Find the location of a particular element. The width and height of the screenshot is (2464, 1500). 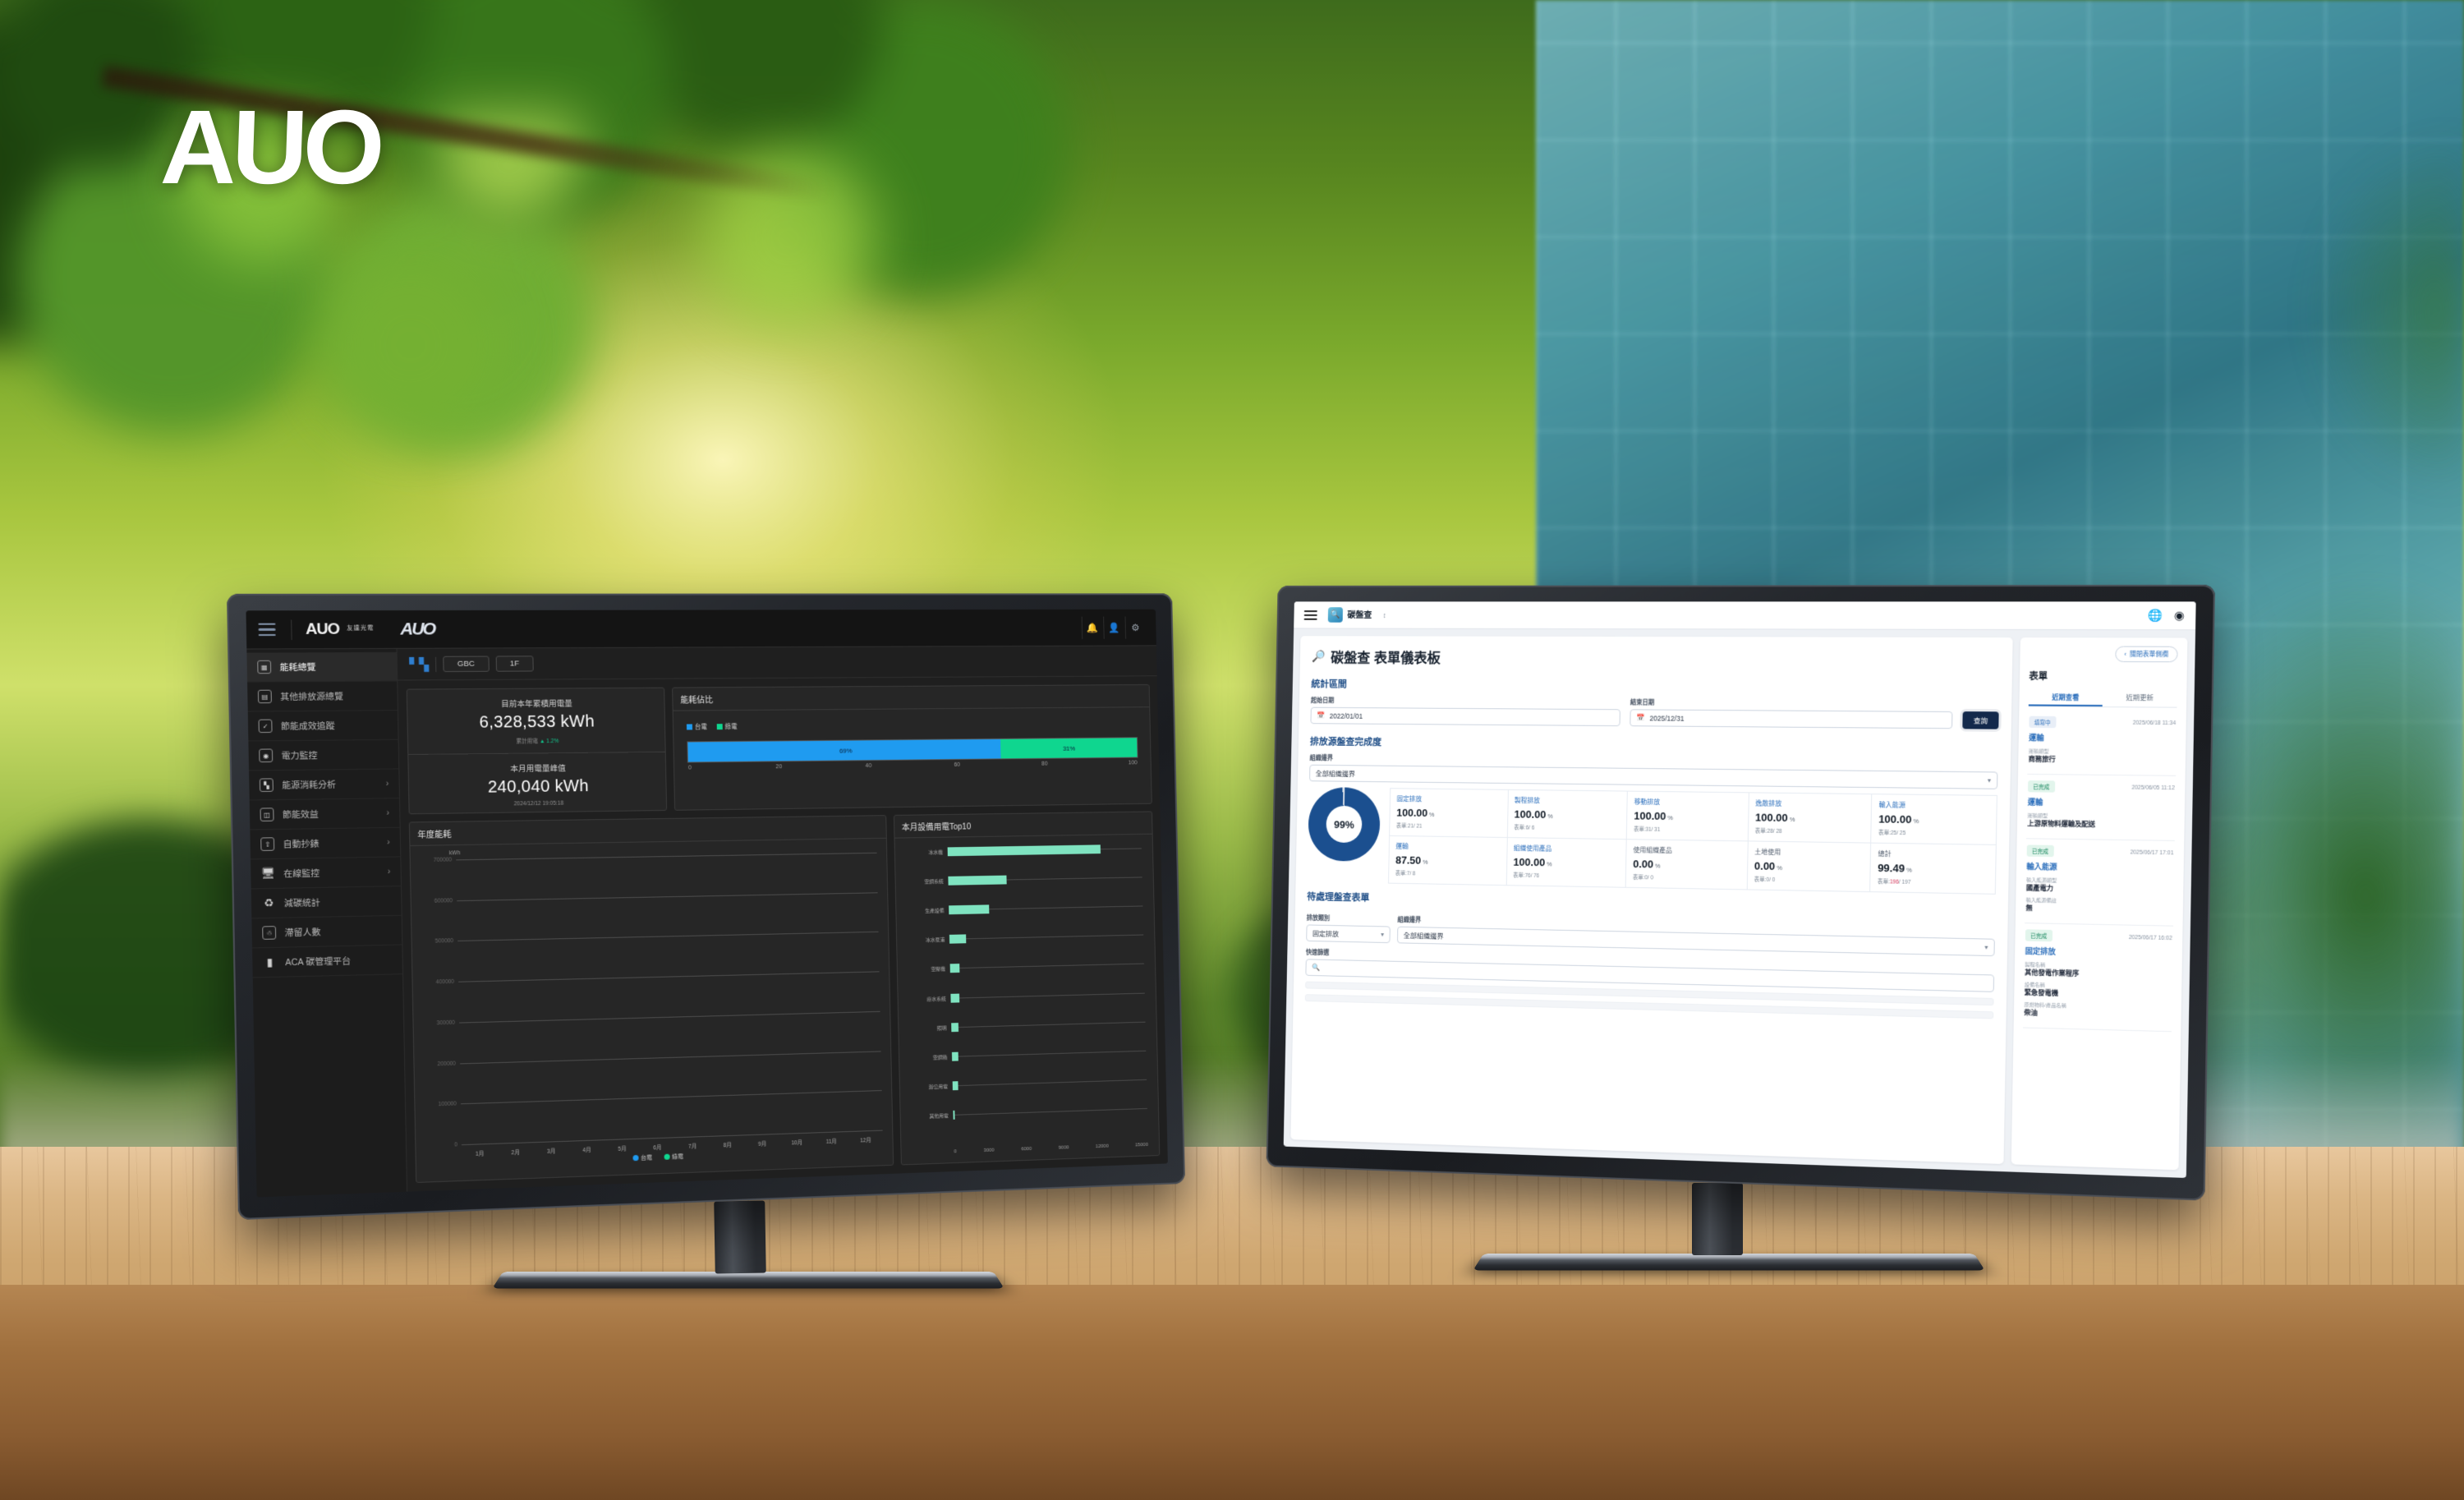

x-tick-label: 9月 is located at coordinates (762, 1144).